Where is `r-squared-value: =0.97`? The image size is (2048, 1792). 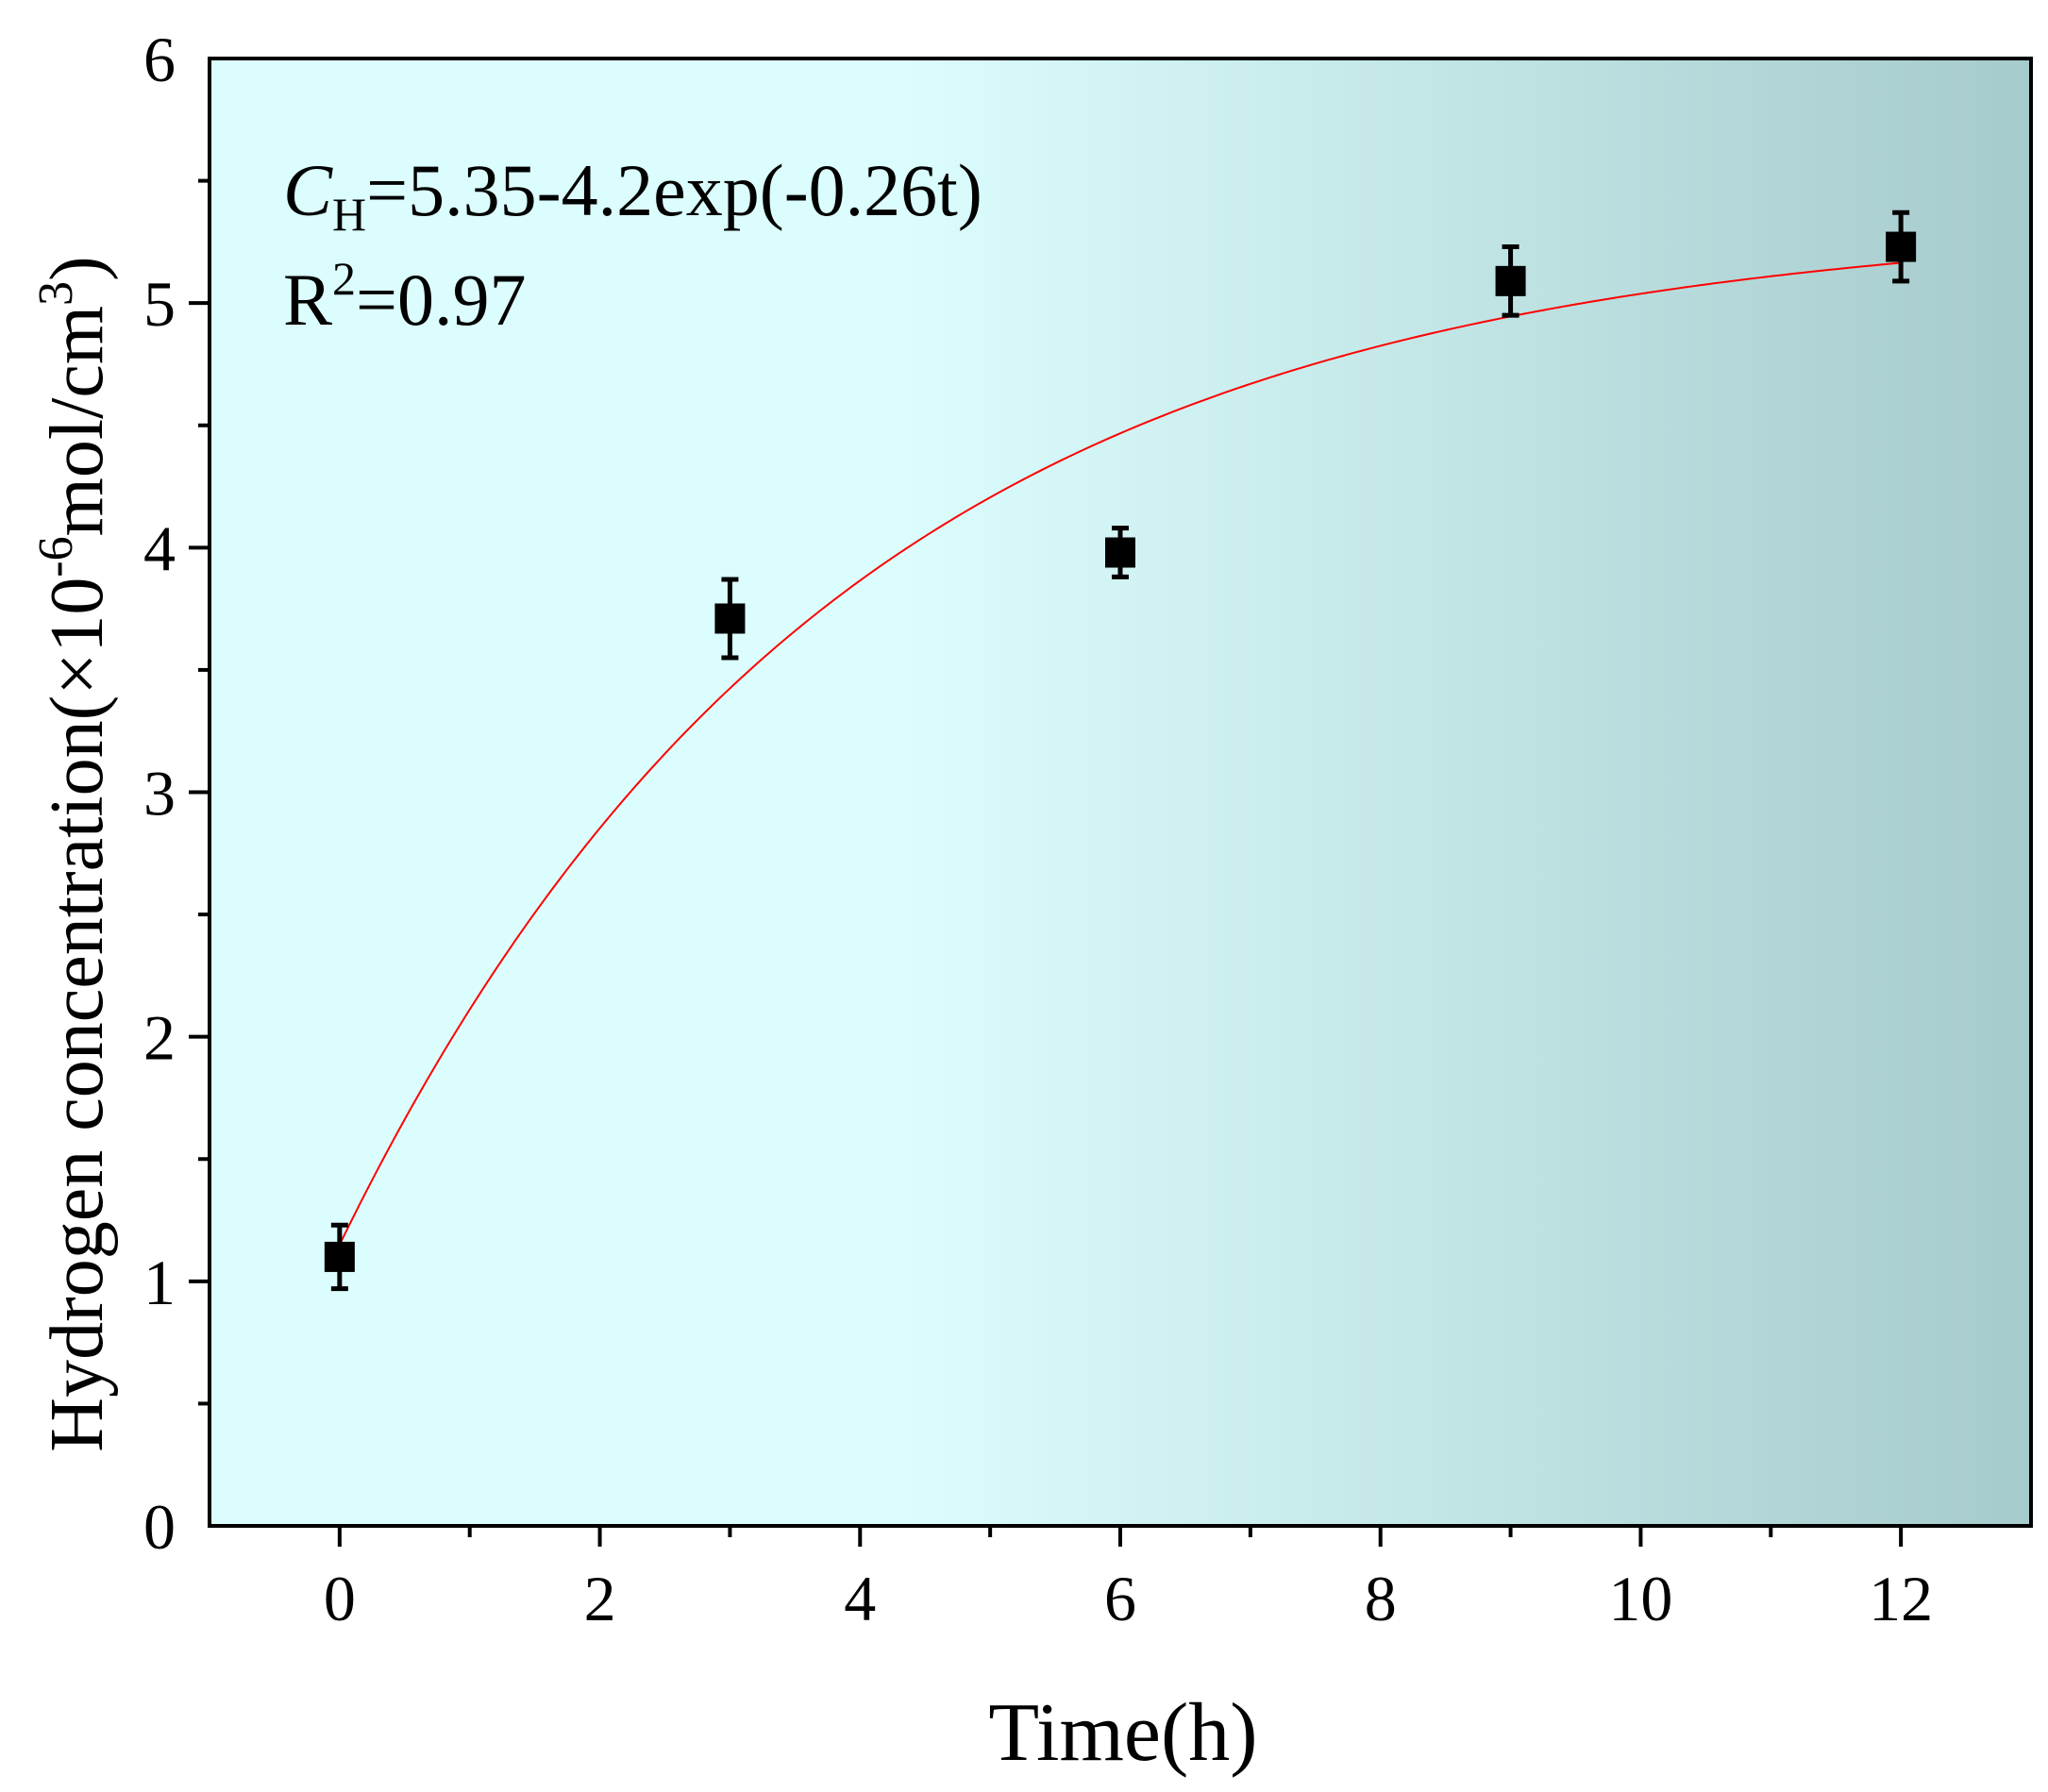
r-squared-value: =0.97 is located at coordinates (441, 300).